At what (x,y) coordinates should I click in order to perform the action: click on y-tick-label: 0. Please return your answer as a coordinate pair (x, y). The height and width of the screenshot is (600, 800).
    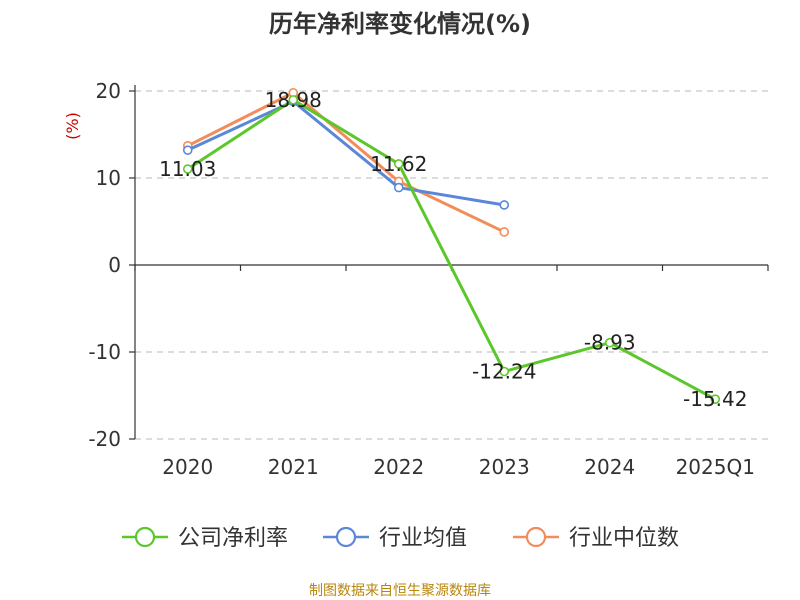
    Looking at the image, I should click on (114, 265).